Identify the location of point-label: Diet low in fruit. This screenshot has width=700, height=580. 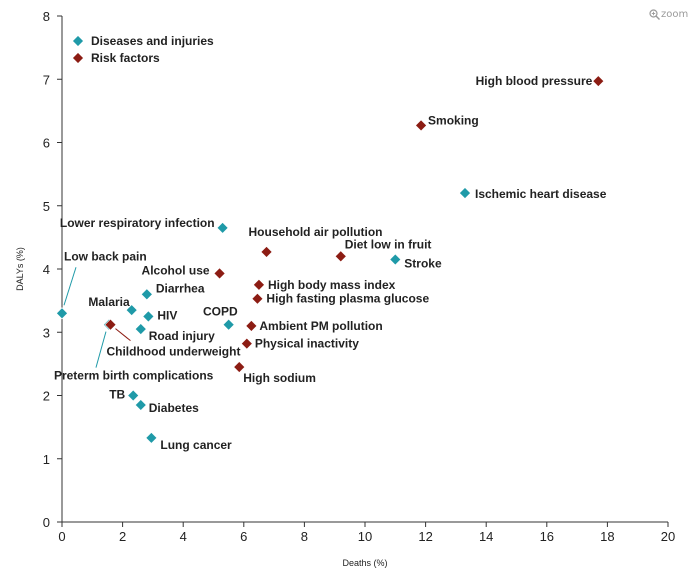
(388, 244).